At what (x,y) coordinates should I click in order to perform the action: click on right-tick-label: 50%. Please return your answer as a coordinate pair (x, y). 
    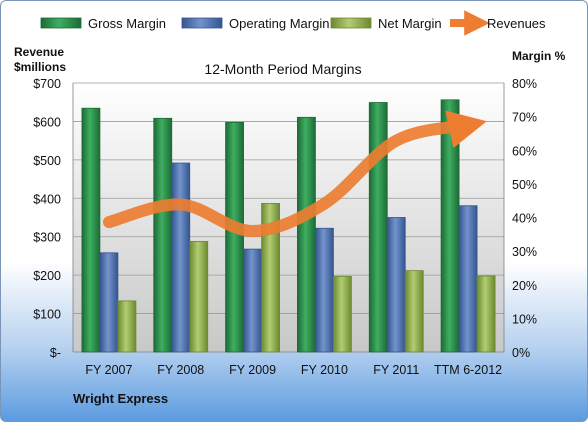
    Looking at the image, I should click on (524, 185).